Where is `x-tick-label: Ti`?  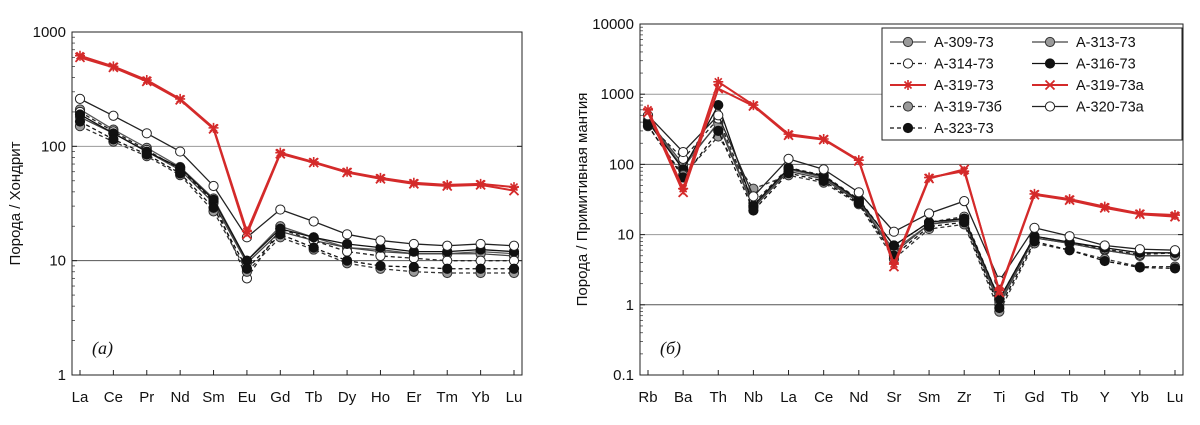
x-tick-label: Ti is located at coordinates (999, 397).